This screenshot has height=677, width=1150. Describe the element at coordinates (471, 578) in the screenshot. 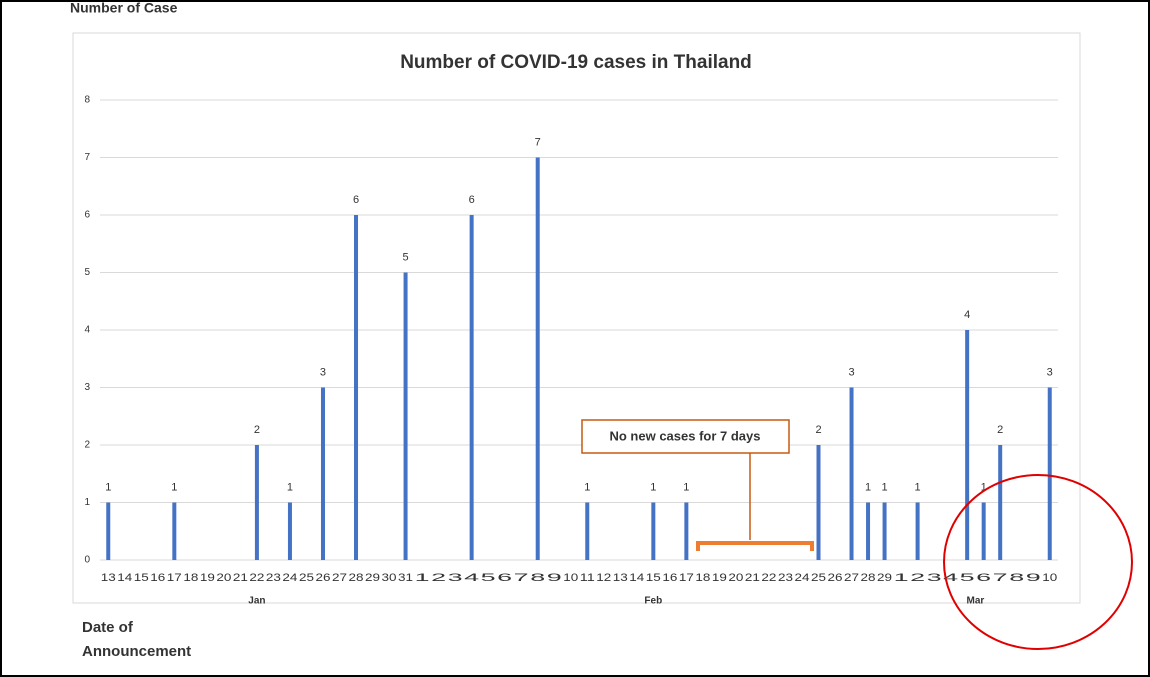

I see `x-tick-label: 4` at that location.